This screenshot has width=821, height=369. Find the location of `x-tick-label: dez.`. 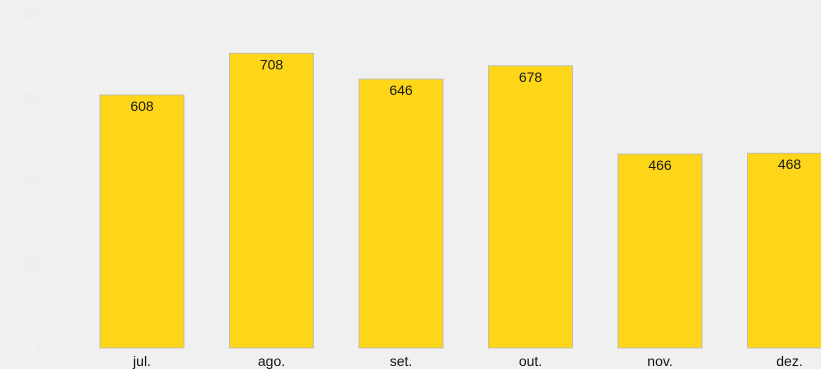

x-tick-label: dez. is located at coordinates (789, 361).